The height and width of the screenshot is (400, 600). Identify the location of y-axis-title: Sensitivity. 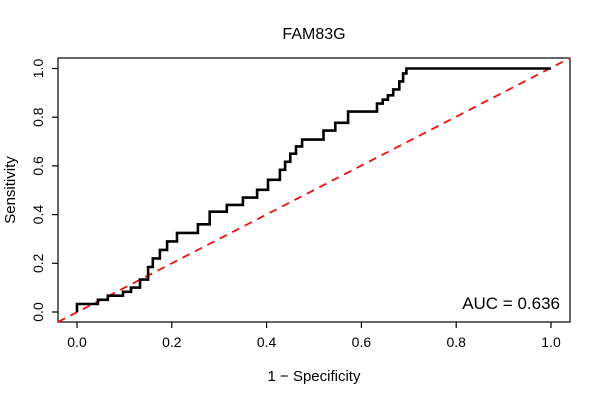
(10, 190).